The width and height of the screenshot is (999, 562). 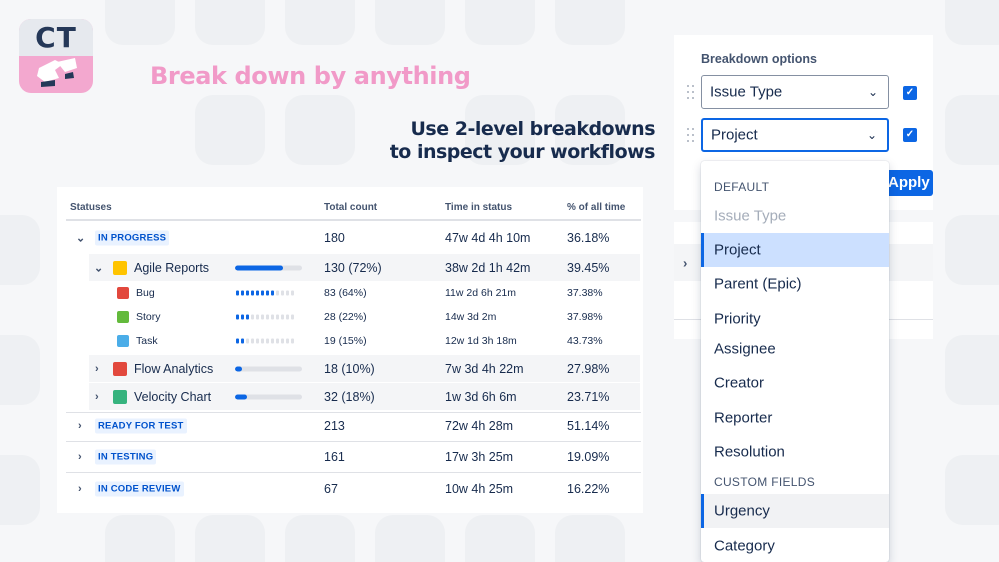 I want to click on header-total-count: Total count, so click(x=351, y=207).